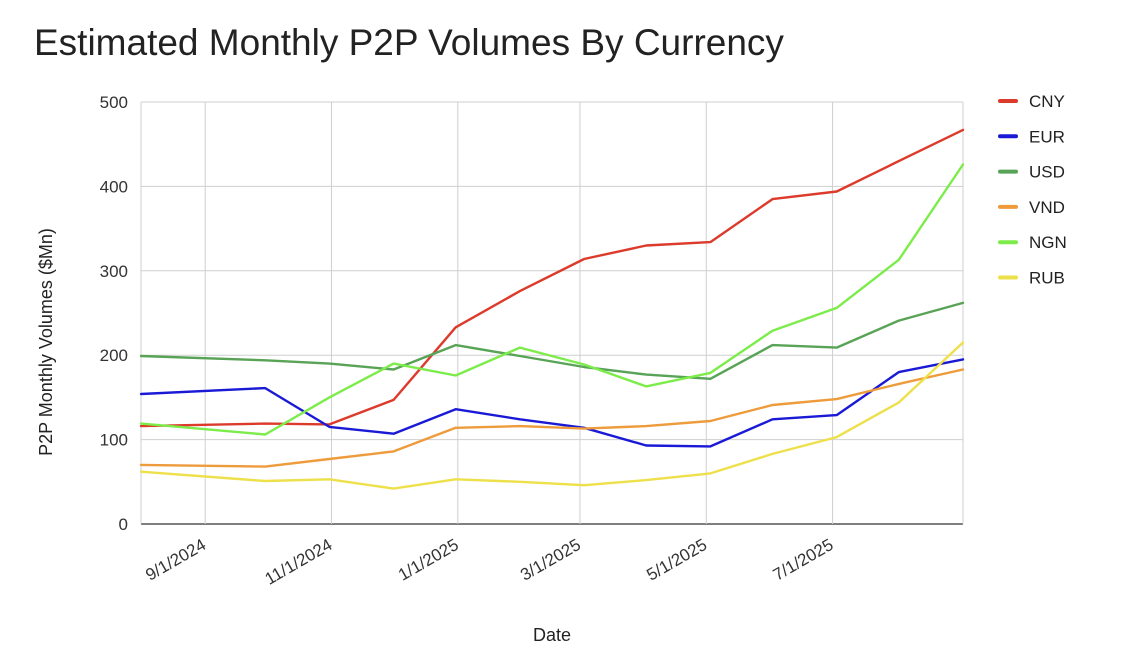 The image size is (1124, 672). What do you see at coordinates (1047, 101) in the screenshot?
I see `legend-label: CNY` at bounding box center [1047, 101].